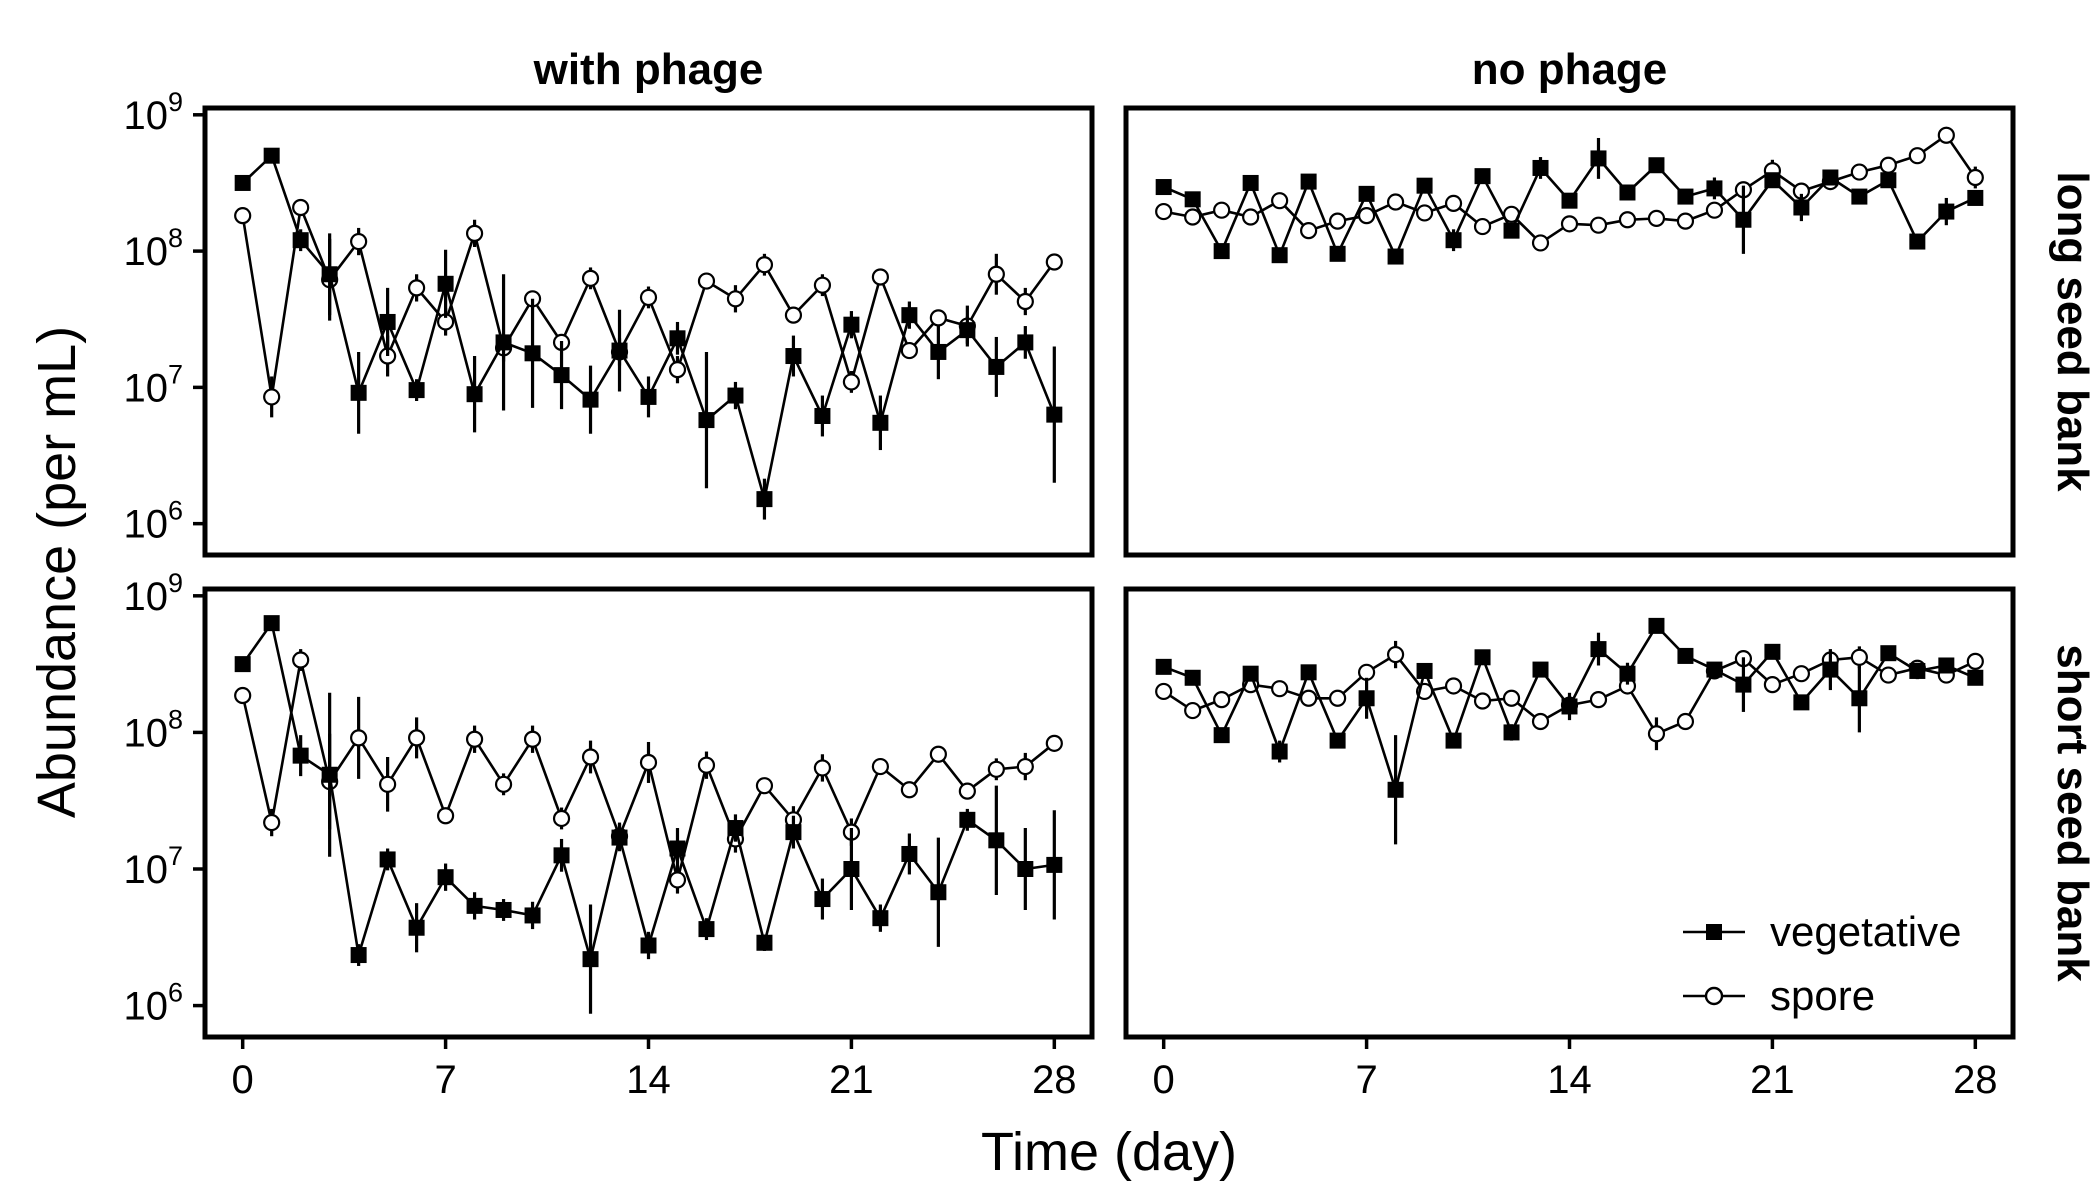 Image resolution: width=2100 pixels, height=1200 pixels. I want to click on y-tick-label: 10⁷, so click(153, 384).